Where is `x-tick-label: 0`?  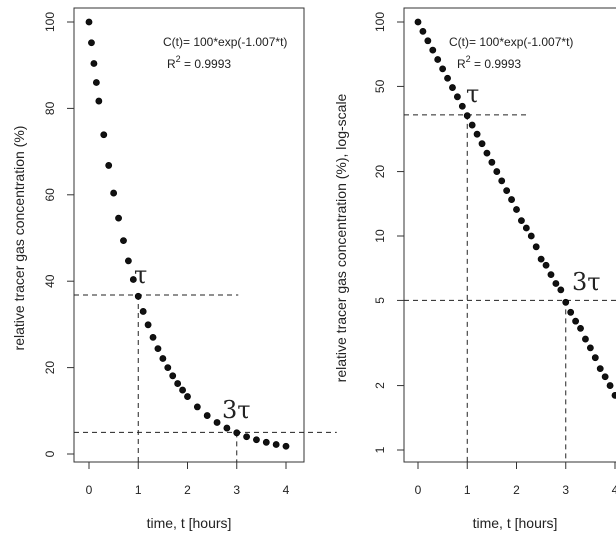 x-tick-label: 0 is located at coordinates (418, 490).